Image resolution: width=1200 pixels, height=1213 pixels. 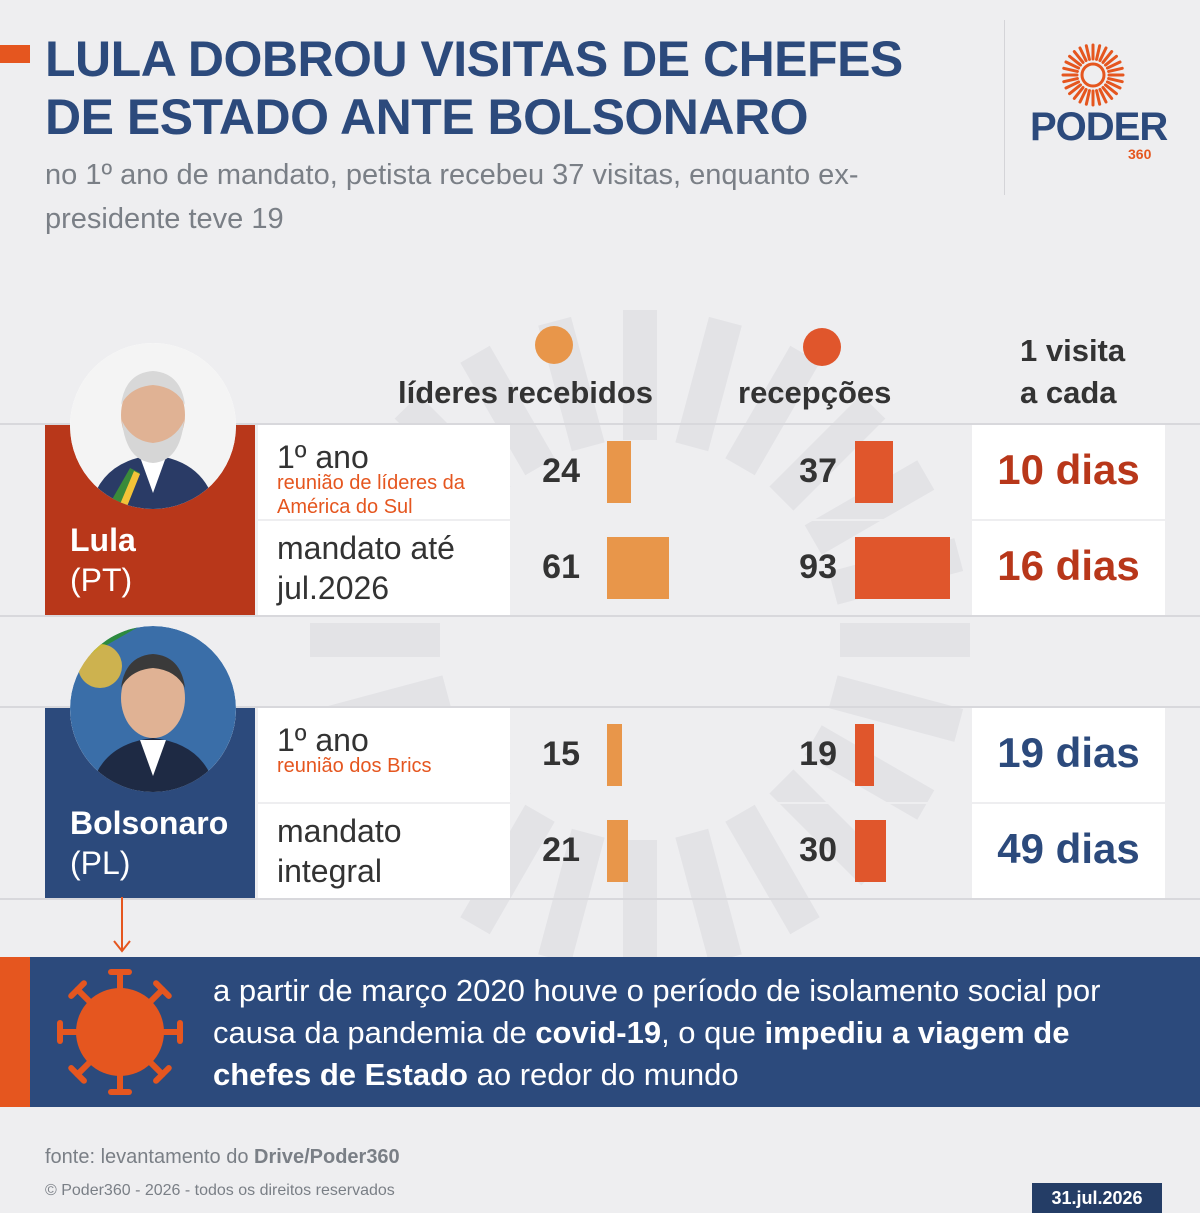 I want to click on receptions-value-label: 37, so click(x=818, y=471).